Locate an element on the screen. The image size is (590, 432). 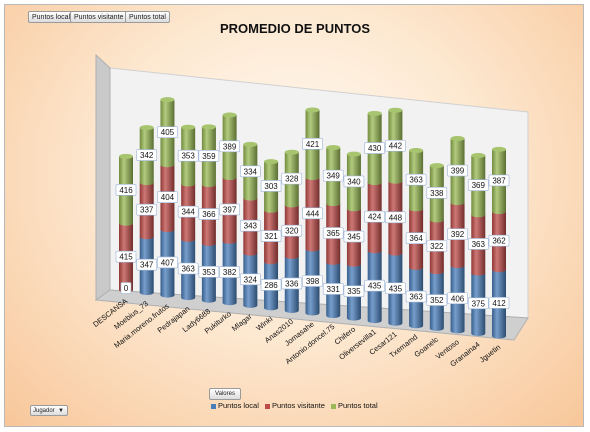
data-label: 387 is located at coordinates (499, 180).